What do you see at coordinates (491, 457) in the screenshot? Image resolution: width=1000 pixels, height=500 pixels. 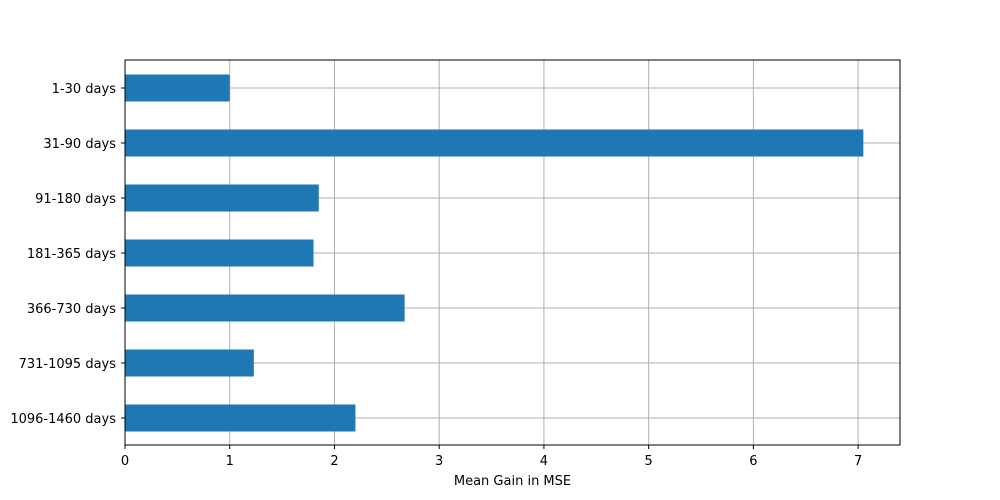 I see `x-axis: 0 1 2 3 4 5 6 7` at bounding box center [491, 457].